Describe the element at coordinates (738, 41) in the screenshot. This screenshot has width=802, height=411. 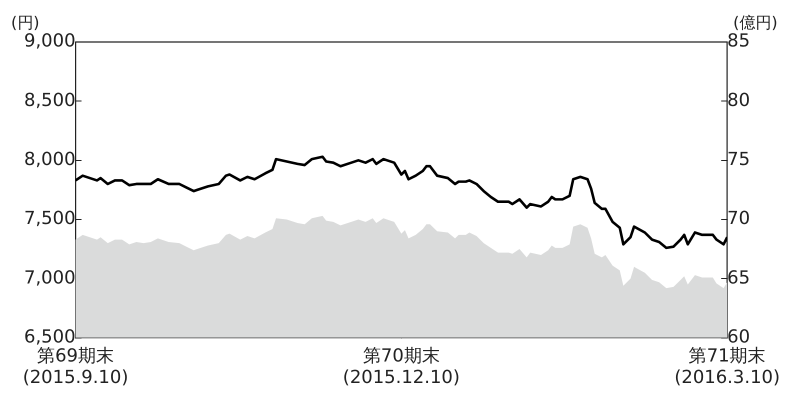
I see `y2-tick-label: 85` at that location.